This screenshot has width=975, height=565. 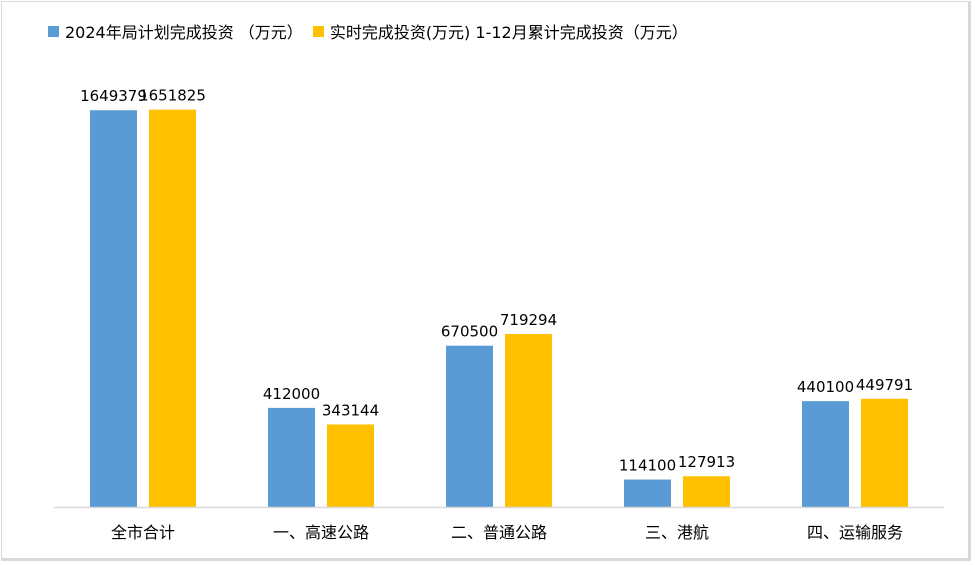 I want to click on category-label: 全市合计, so click(x=143, y=532).